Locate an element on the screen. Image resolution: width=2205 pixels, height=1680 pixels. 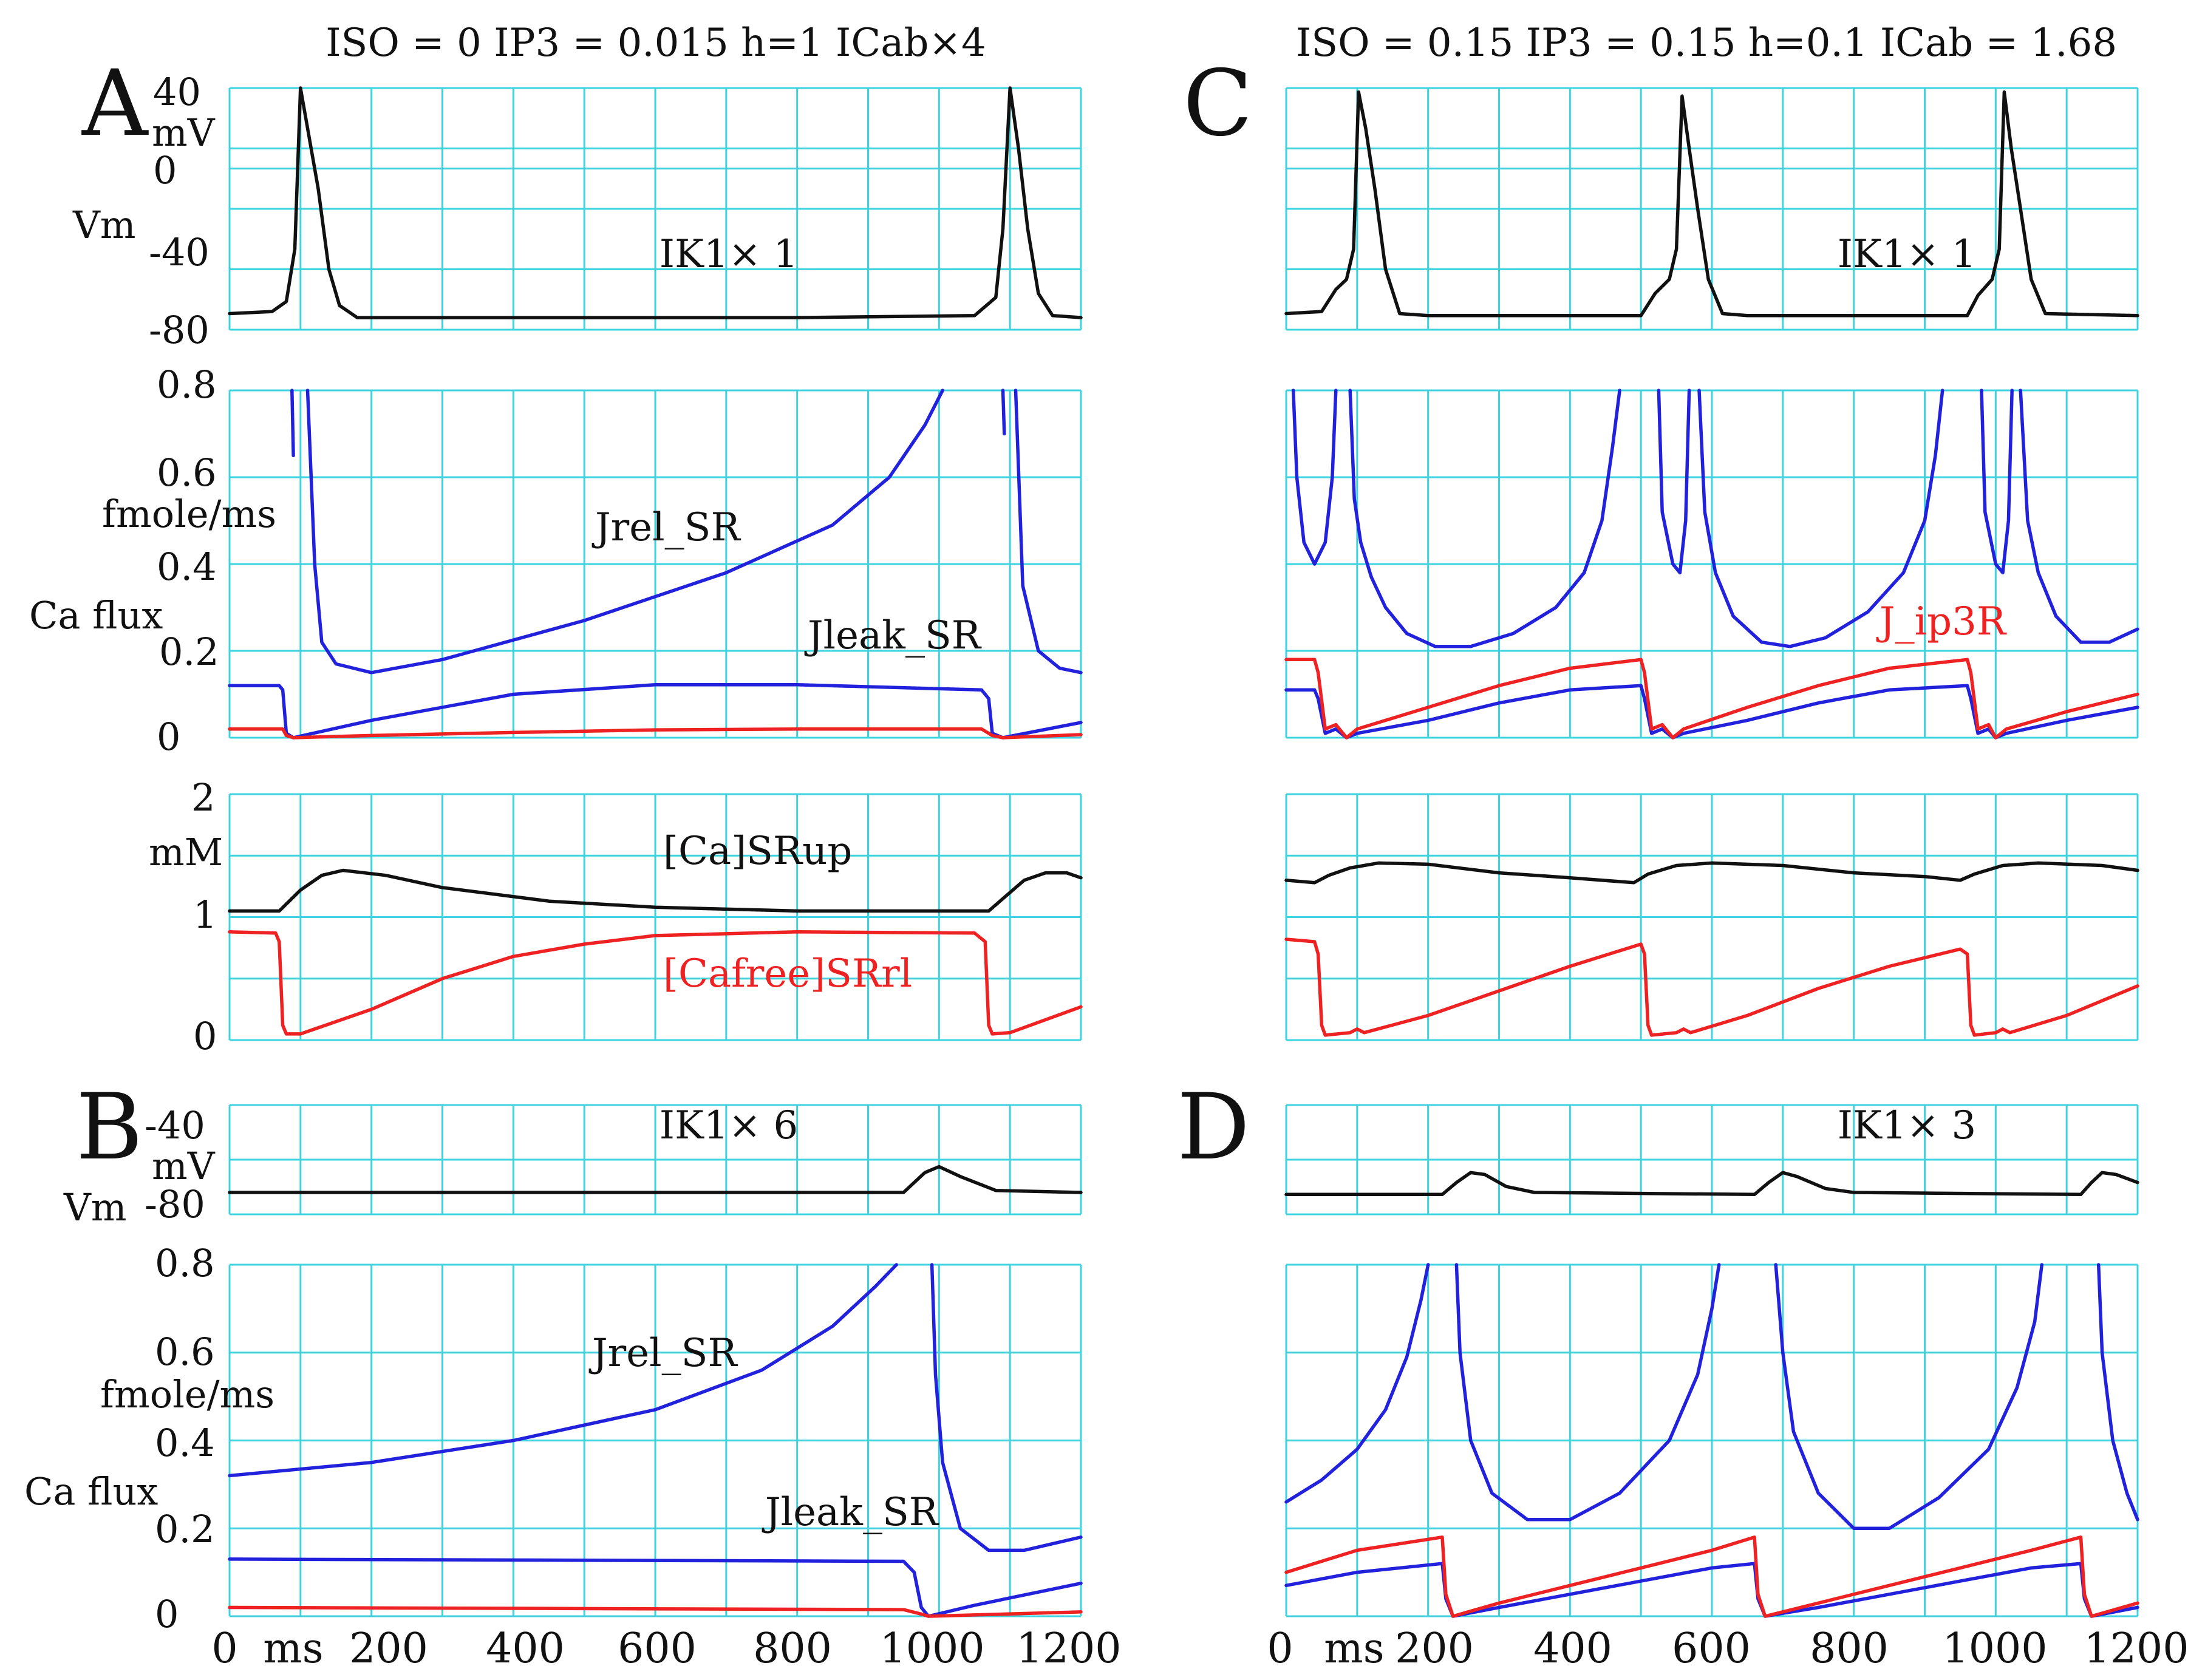
a-jrel-label: Jrel_SR is located at coordinates (666, 527).